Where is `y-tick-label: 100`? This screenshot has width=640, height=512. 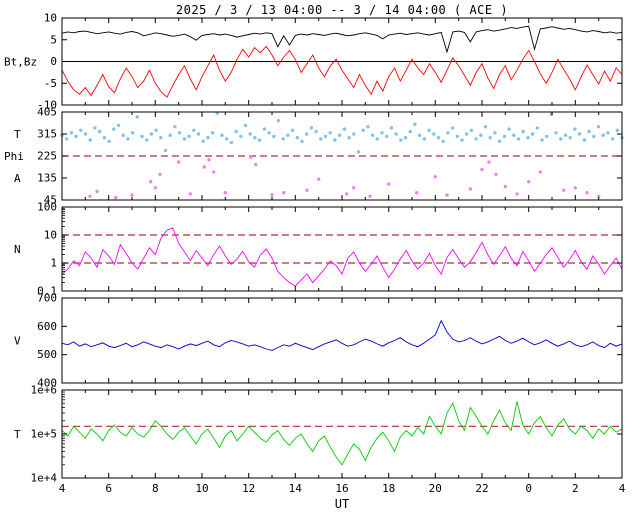 y-tick-label: 100 is located at coordinates (47, 207).